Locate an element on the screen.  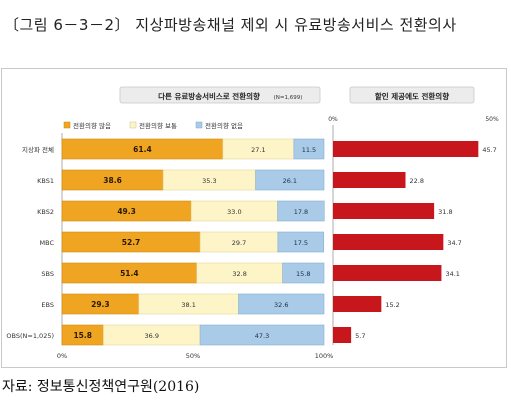
category-label: SBS is located at coordinates (47, 274).